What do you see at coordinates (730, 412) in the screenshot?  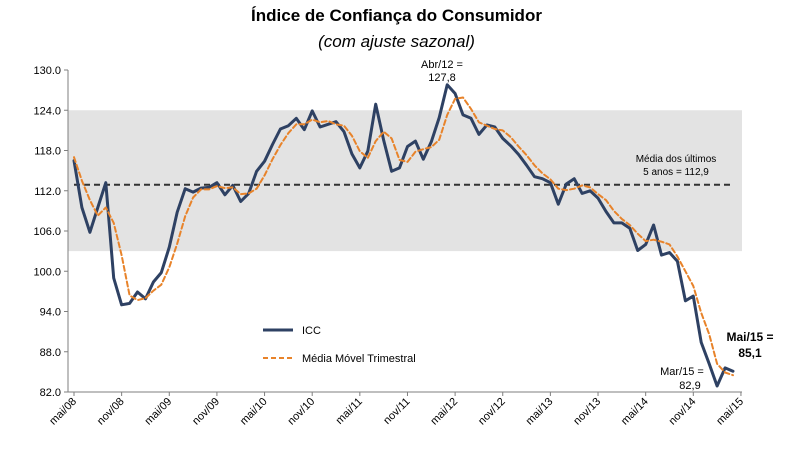 I see `x-tick-label: mai/15` at bounding box center [730, 412].